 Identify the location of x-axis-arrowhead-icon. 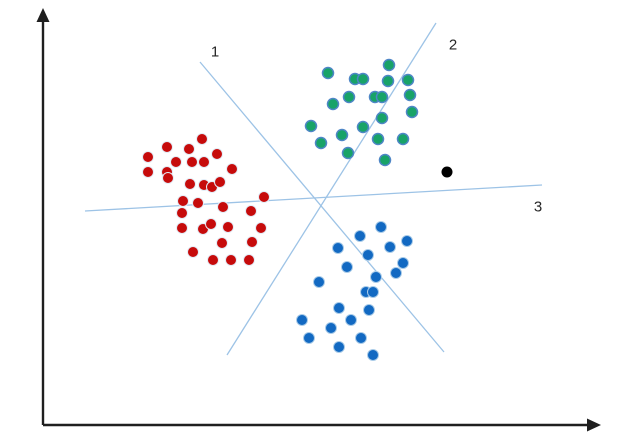
(594, 425).